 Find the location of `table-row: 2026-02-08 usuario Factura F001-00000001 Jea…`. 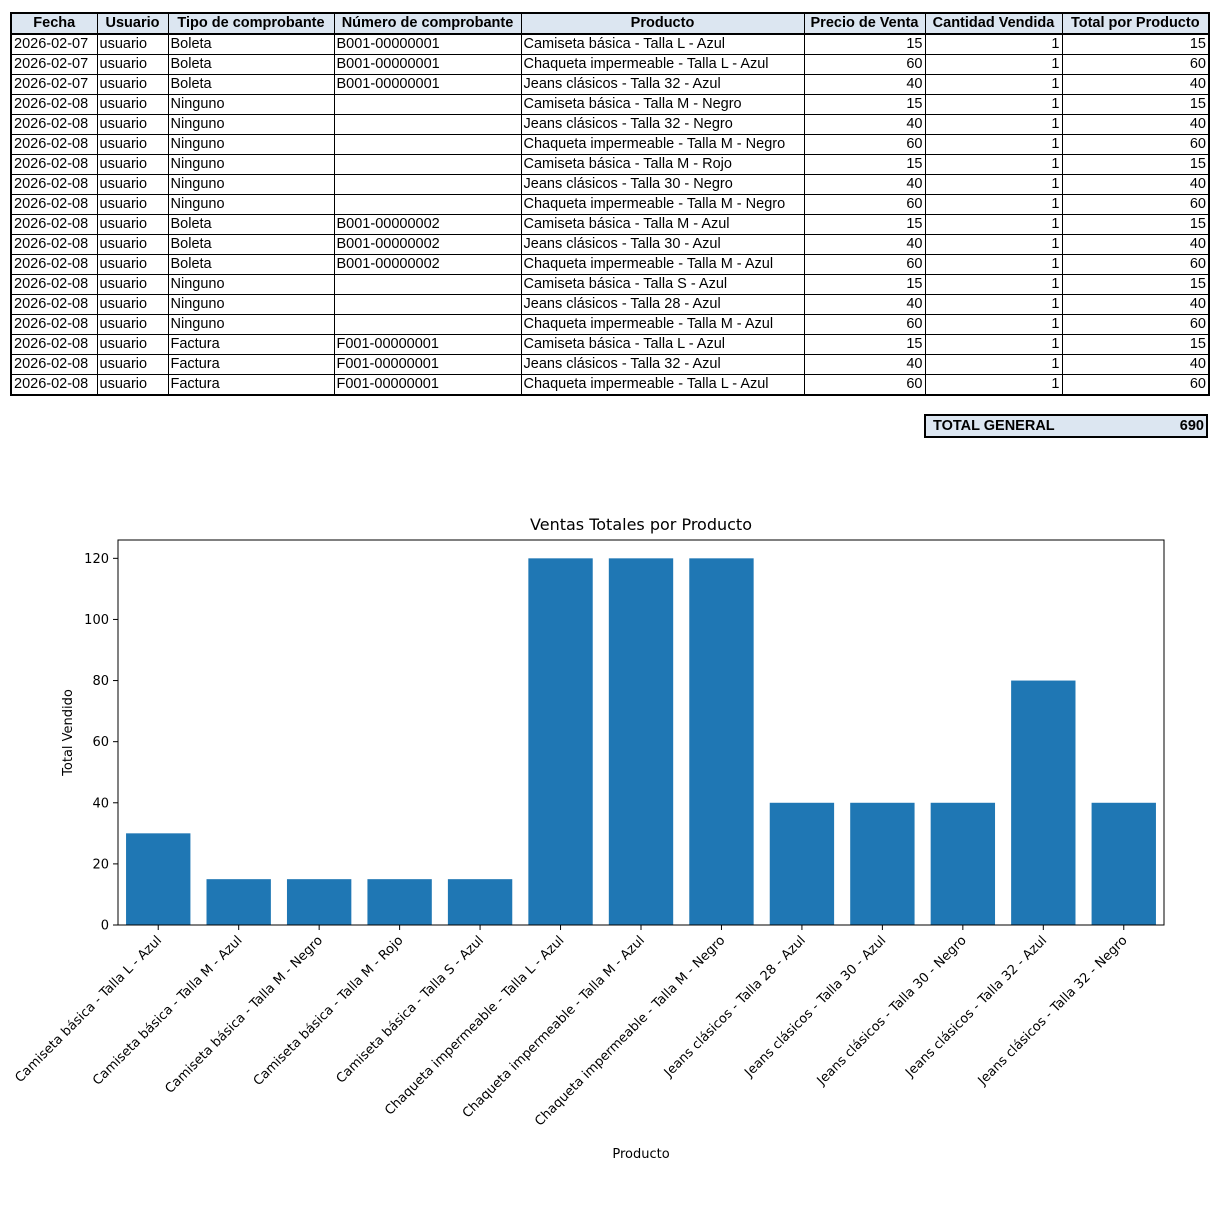

table-row: 2026-02-08 usuario Factura F001-00000001 Jea… is located at coordinates (610, 364).